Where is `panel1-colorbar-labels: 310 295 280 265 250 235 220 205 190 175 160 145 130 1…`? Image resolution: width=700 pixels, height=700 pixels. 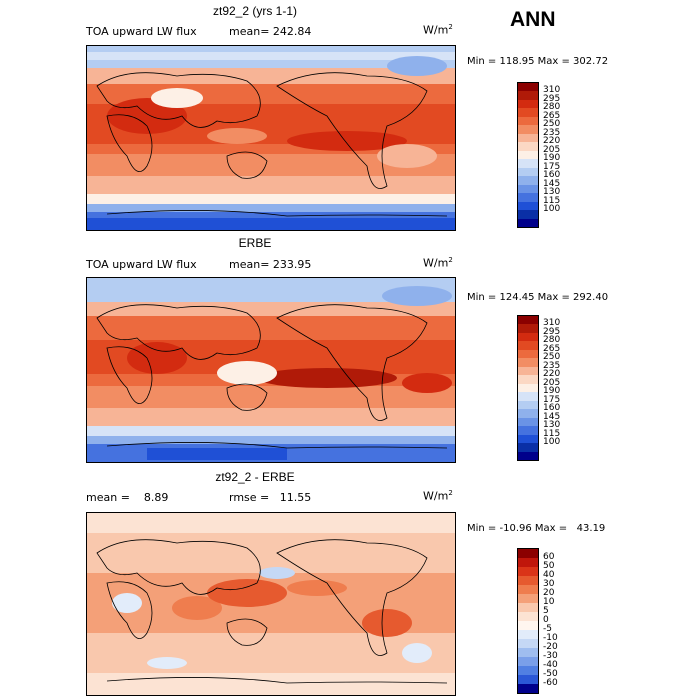 panel1-colorbar-labels: 310 295 280 265 250 235 220 205 190 175 160 145 130 1… is located at coordinates (563, 154).